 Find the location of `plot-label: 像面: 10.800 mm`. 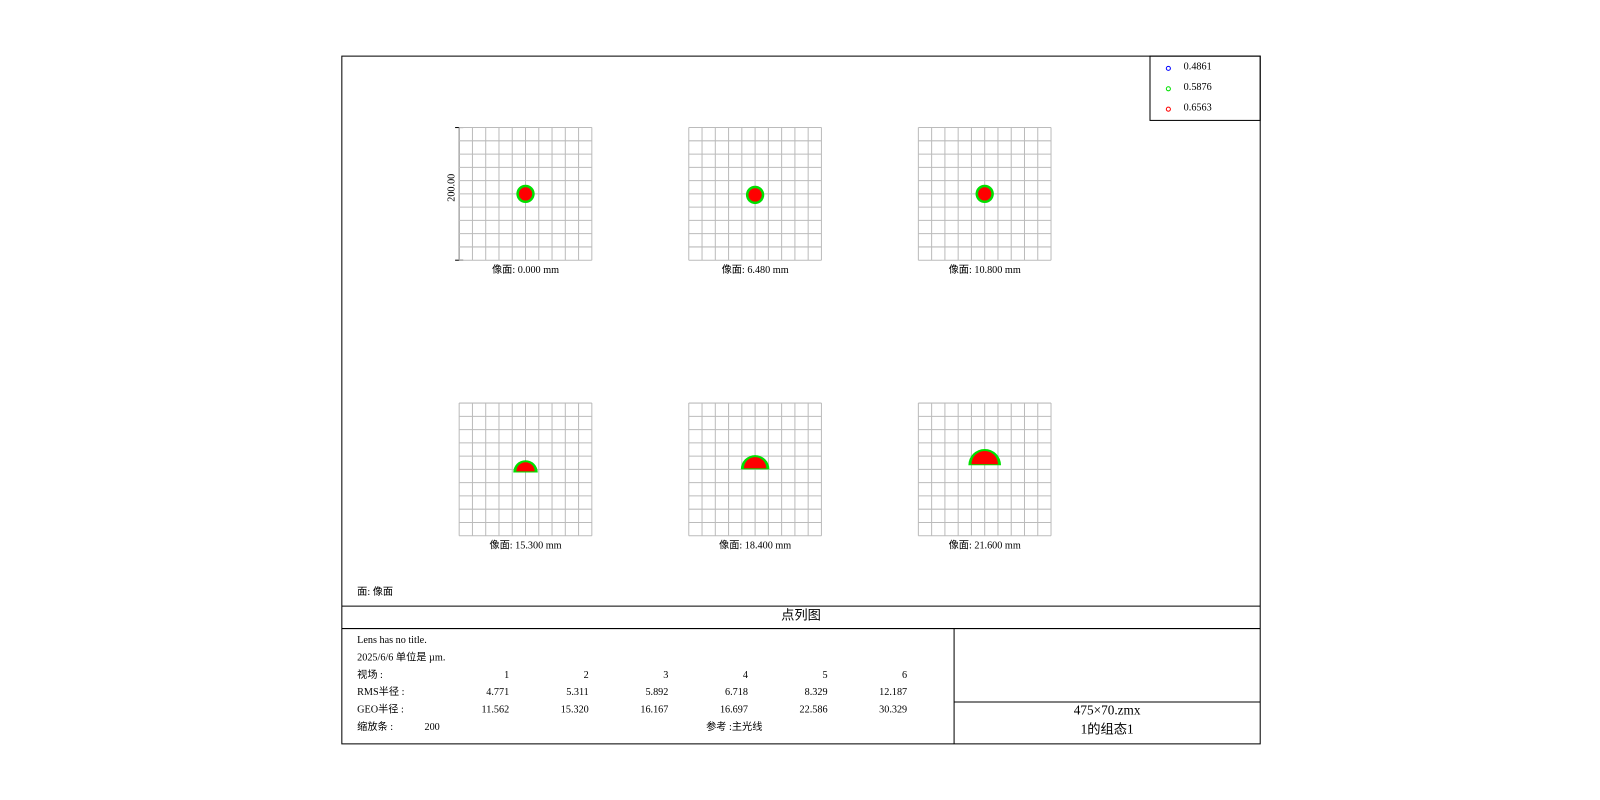

plot-label: 像面: 10.800 mm is located at coordinates (985, 270).